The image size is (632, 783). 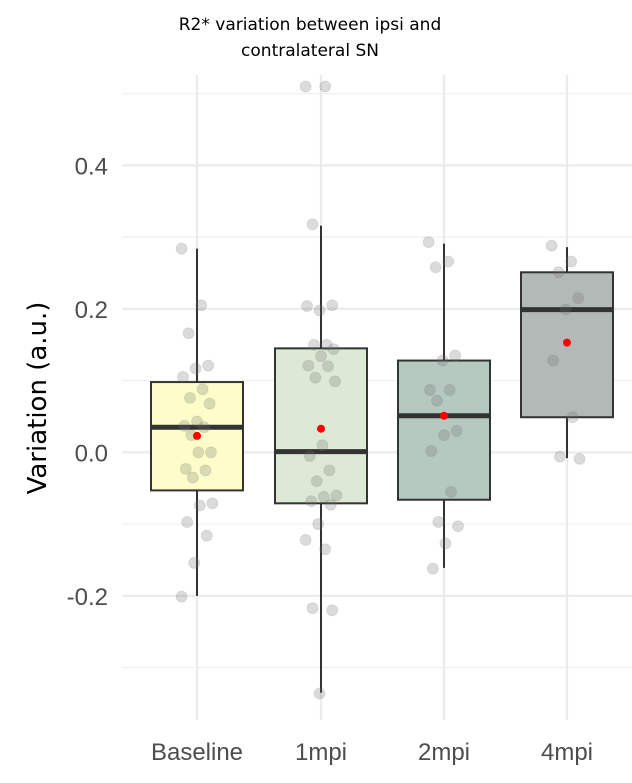 What do you see at coordinates (321, 752) in the screenshot?
I see `x-tick-label: 1mpi` at bounding box center [321, 752].